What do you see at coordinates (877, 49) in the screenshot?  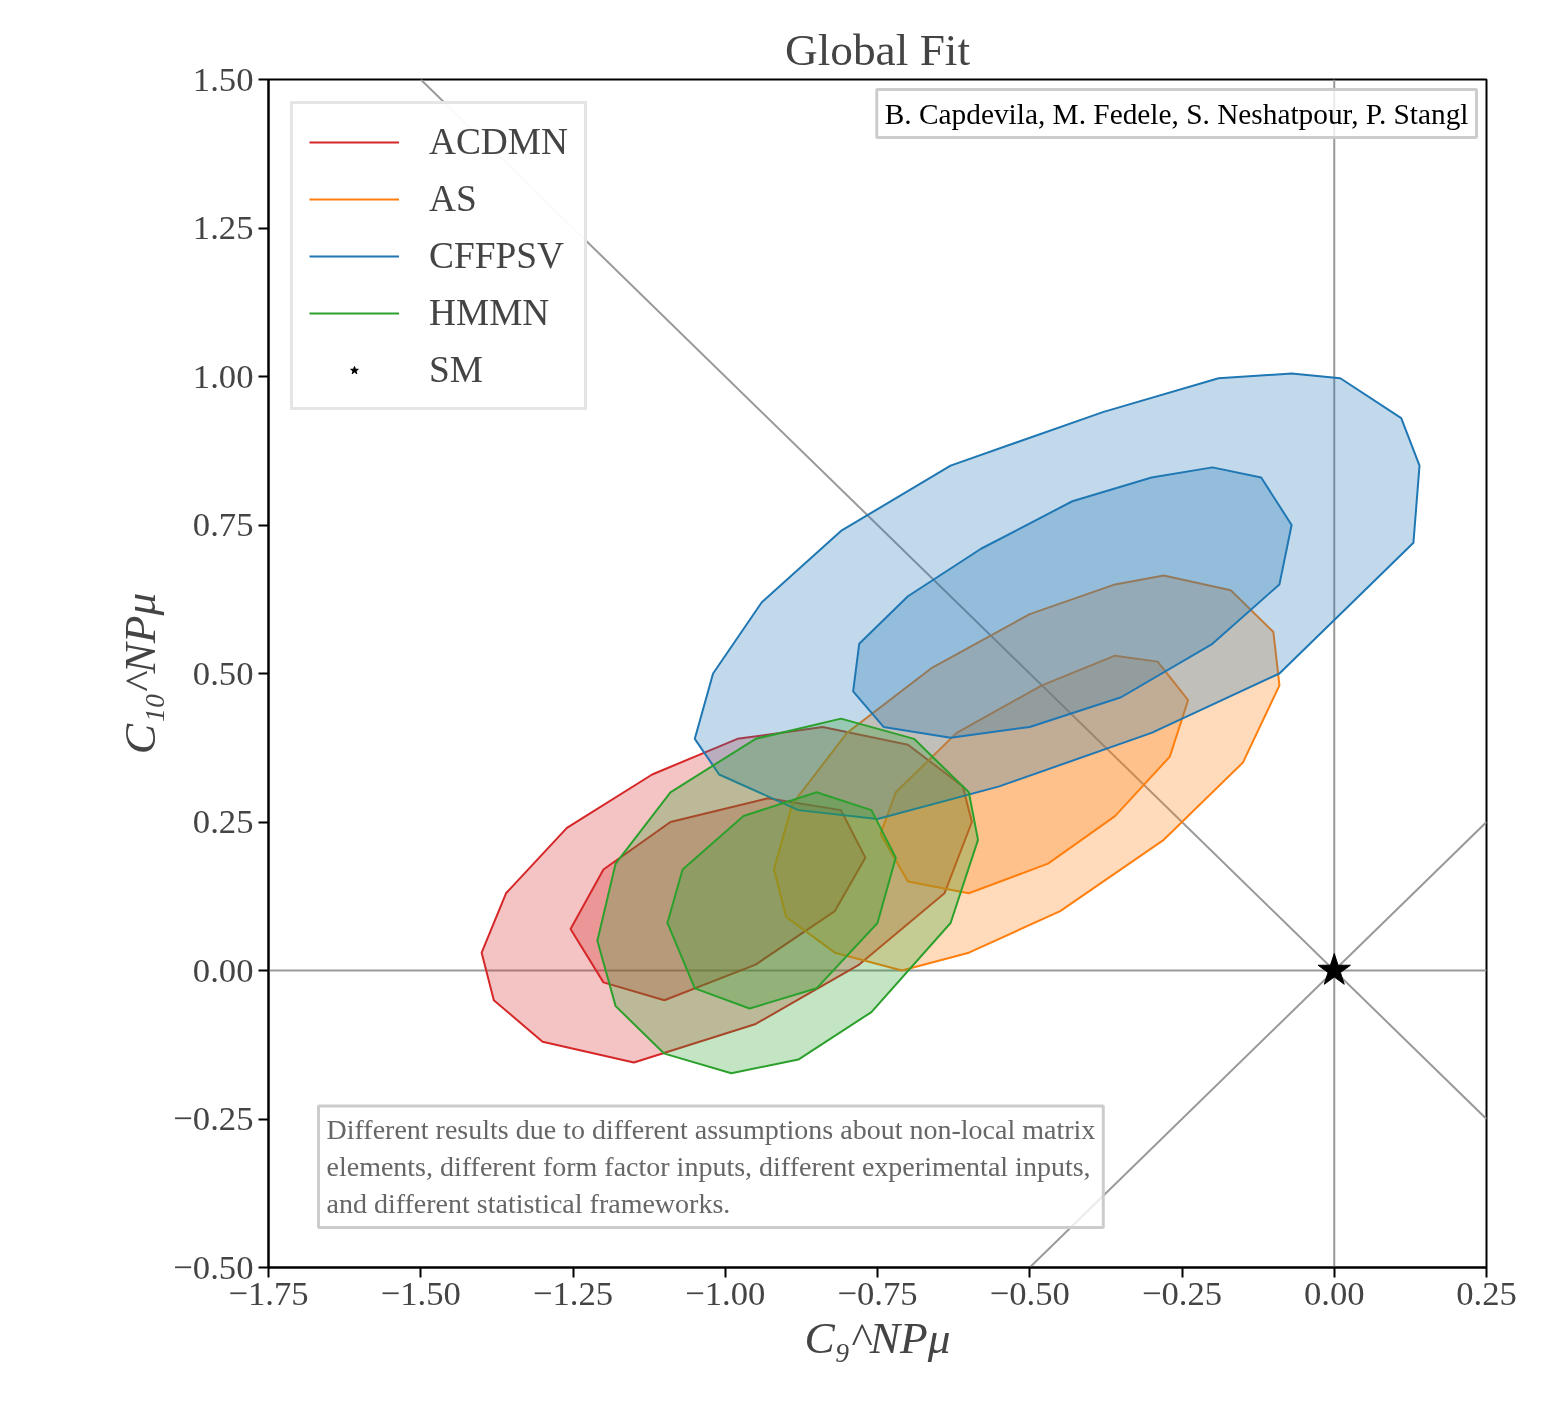 I see `chart-title: Global Fit` at bounding box center [877, 49].